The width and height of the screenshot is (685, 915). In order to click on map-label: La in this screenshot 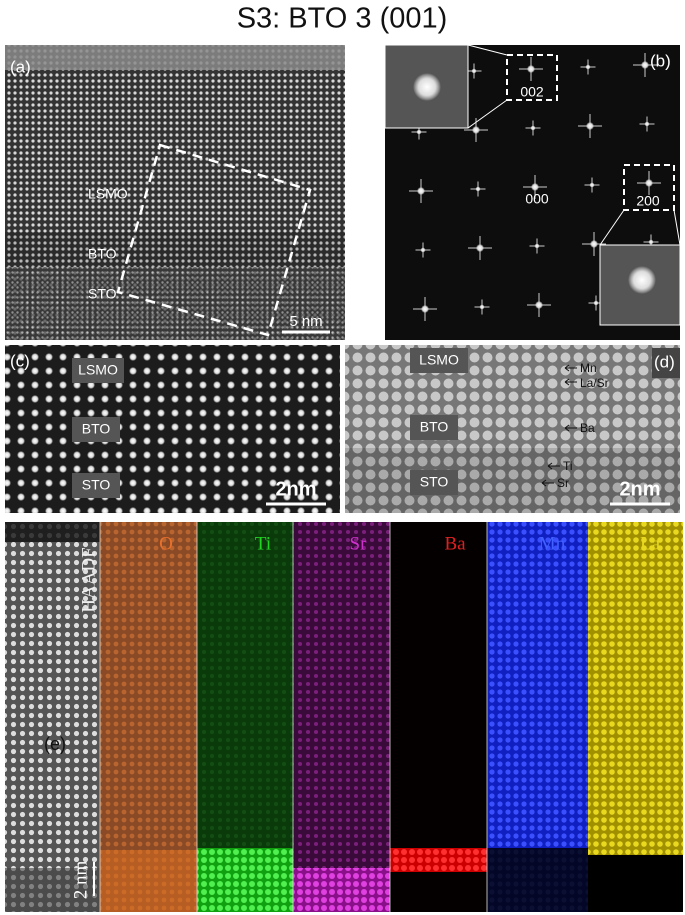, I will do `click(650, 543)`.